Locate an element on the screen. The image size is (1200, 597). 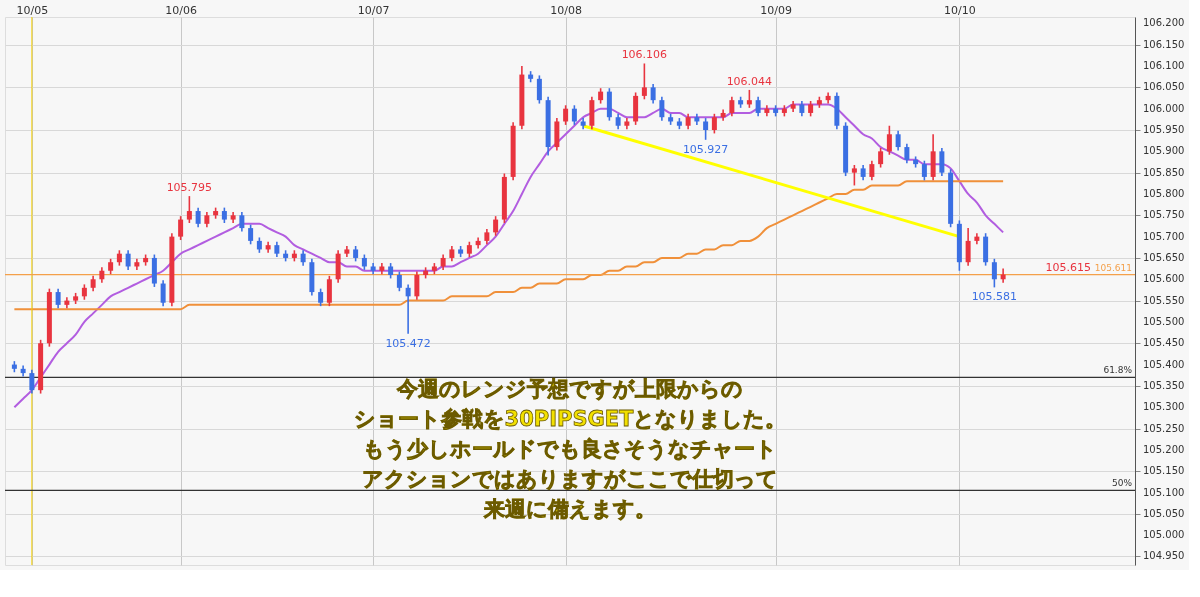
y-tick-label: 105.850 is located at coordinates (1164, 172).